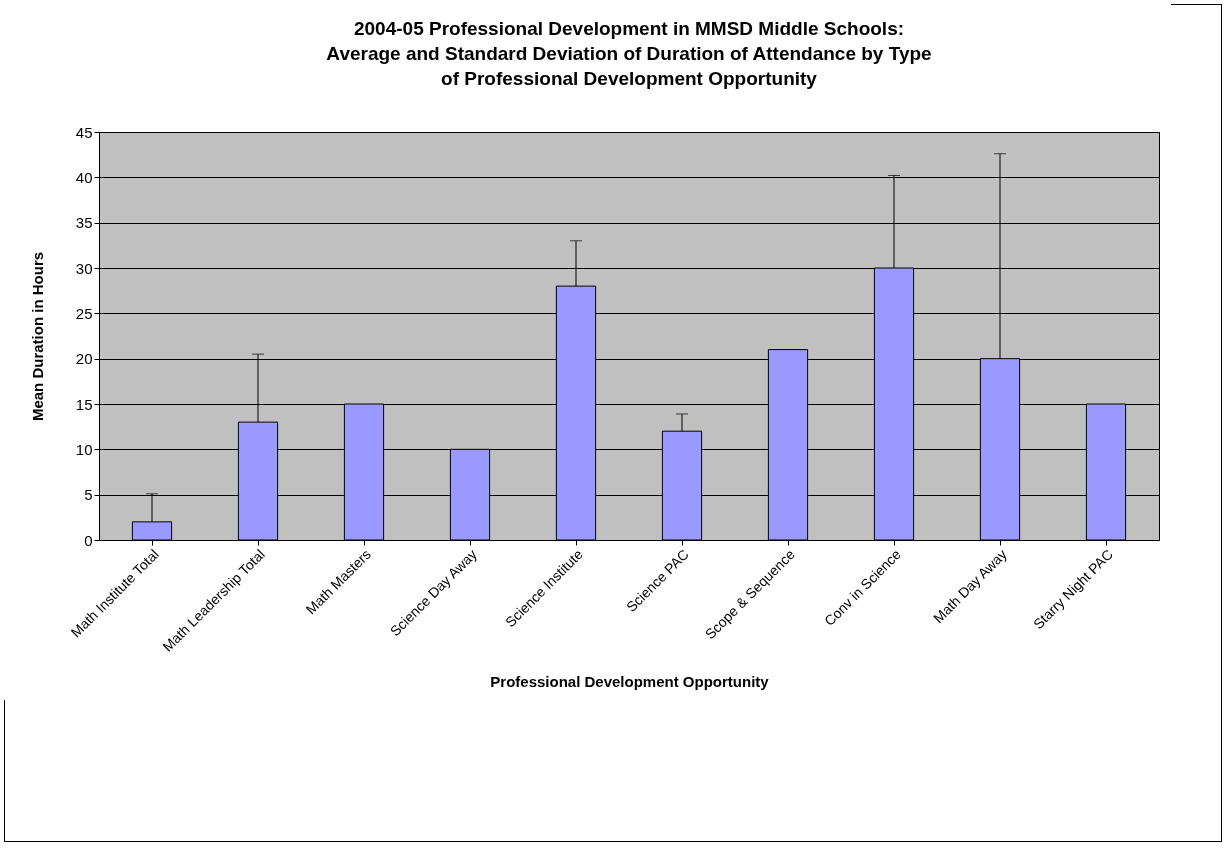 The image size is (1227, 848). Describe the element at coordinates (84, 268) in the screenshot. I see `y-tick-label: 30` at that location.